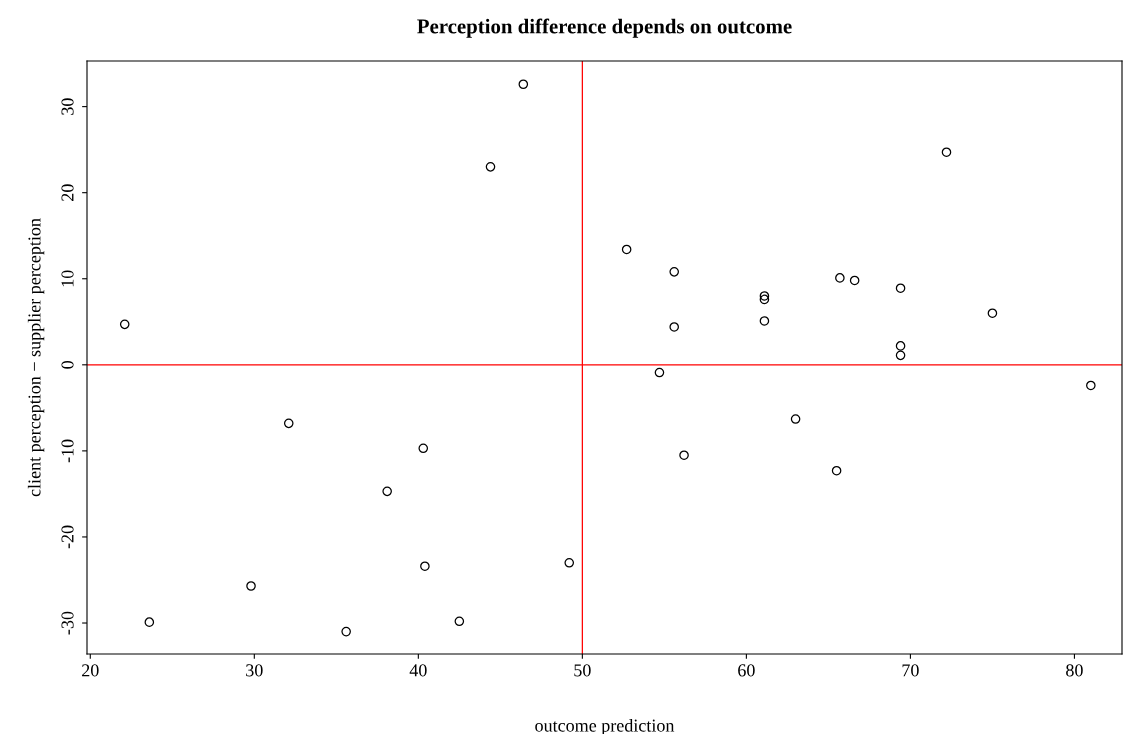  I want to click on y-tick-label: -30, so click(67, 623).